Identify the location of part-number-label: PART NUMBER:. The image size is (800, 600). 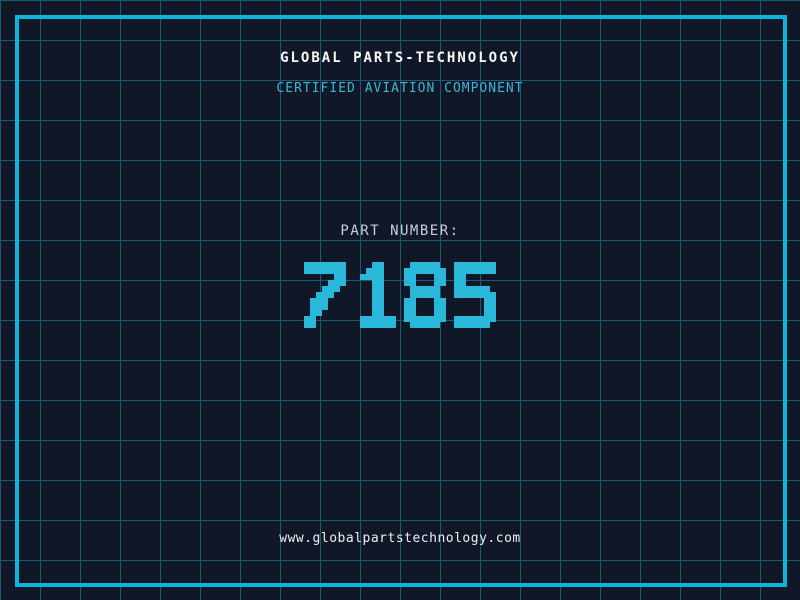
(400, 231).